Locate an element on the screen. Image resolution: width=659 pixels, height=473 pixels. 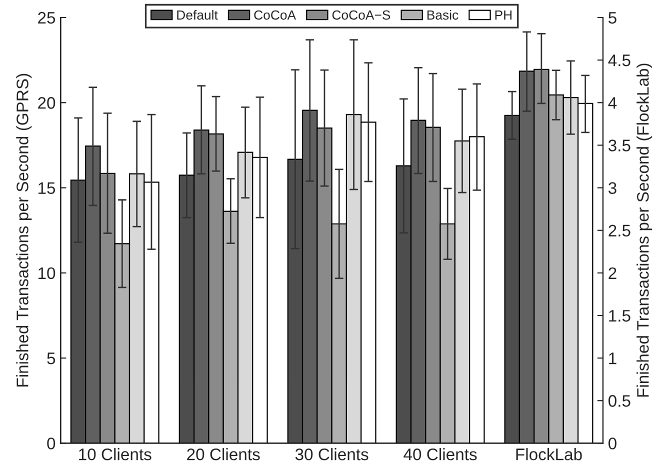
y2-tick-label: 5 is located at coordinates (612, 18).